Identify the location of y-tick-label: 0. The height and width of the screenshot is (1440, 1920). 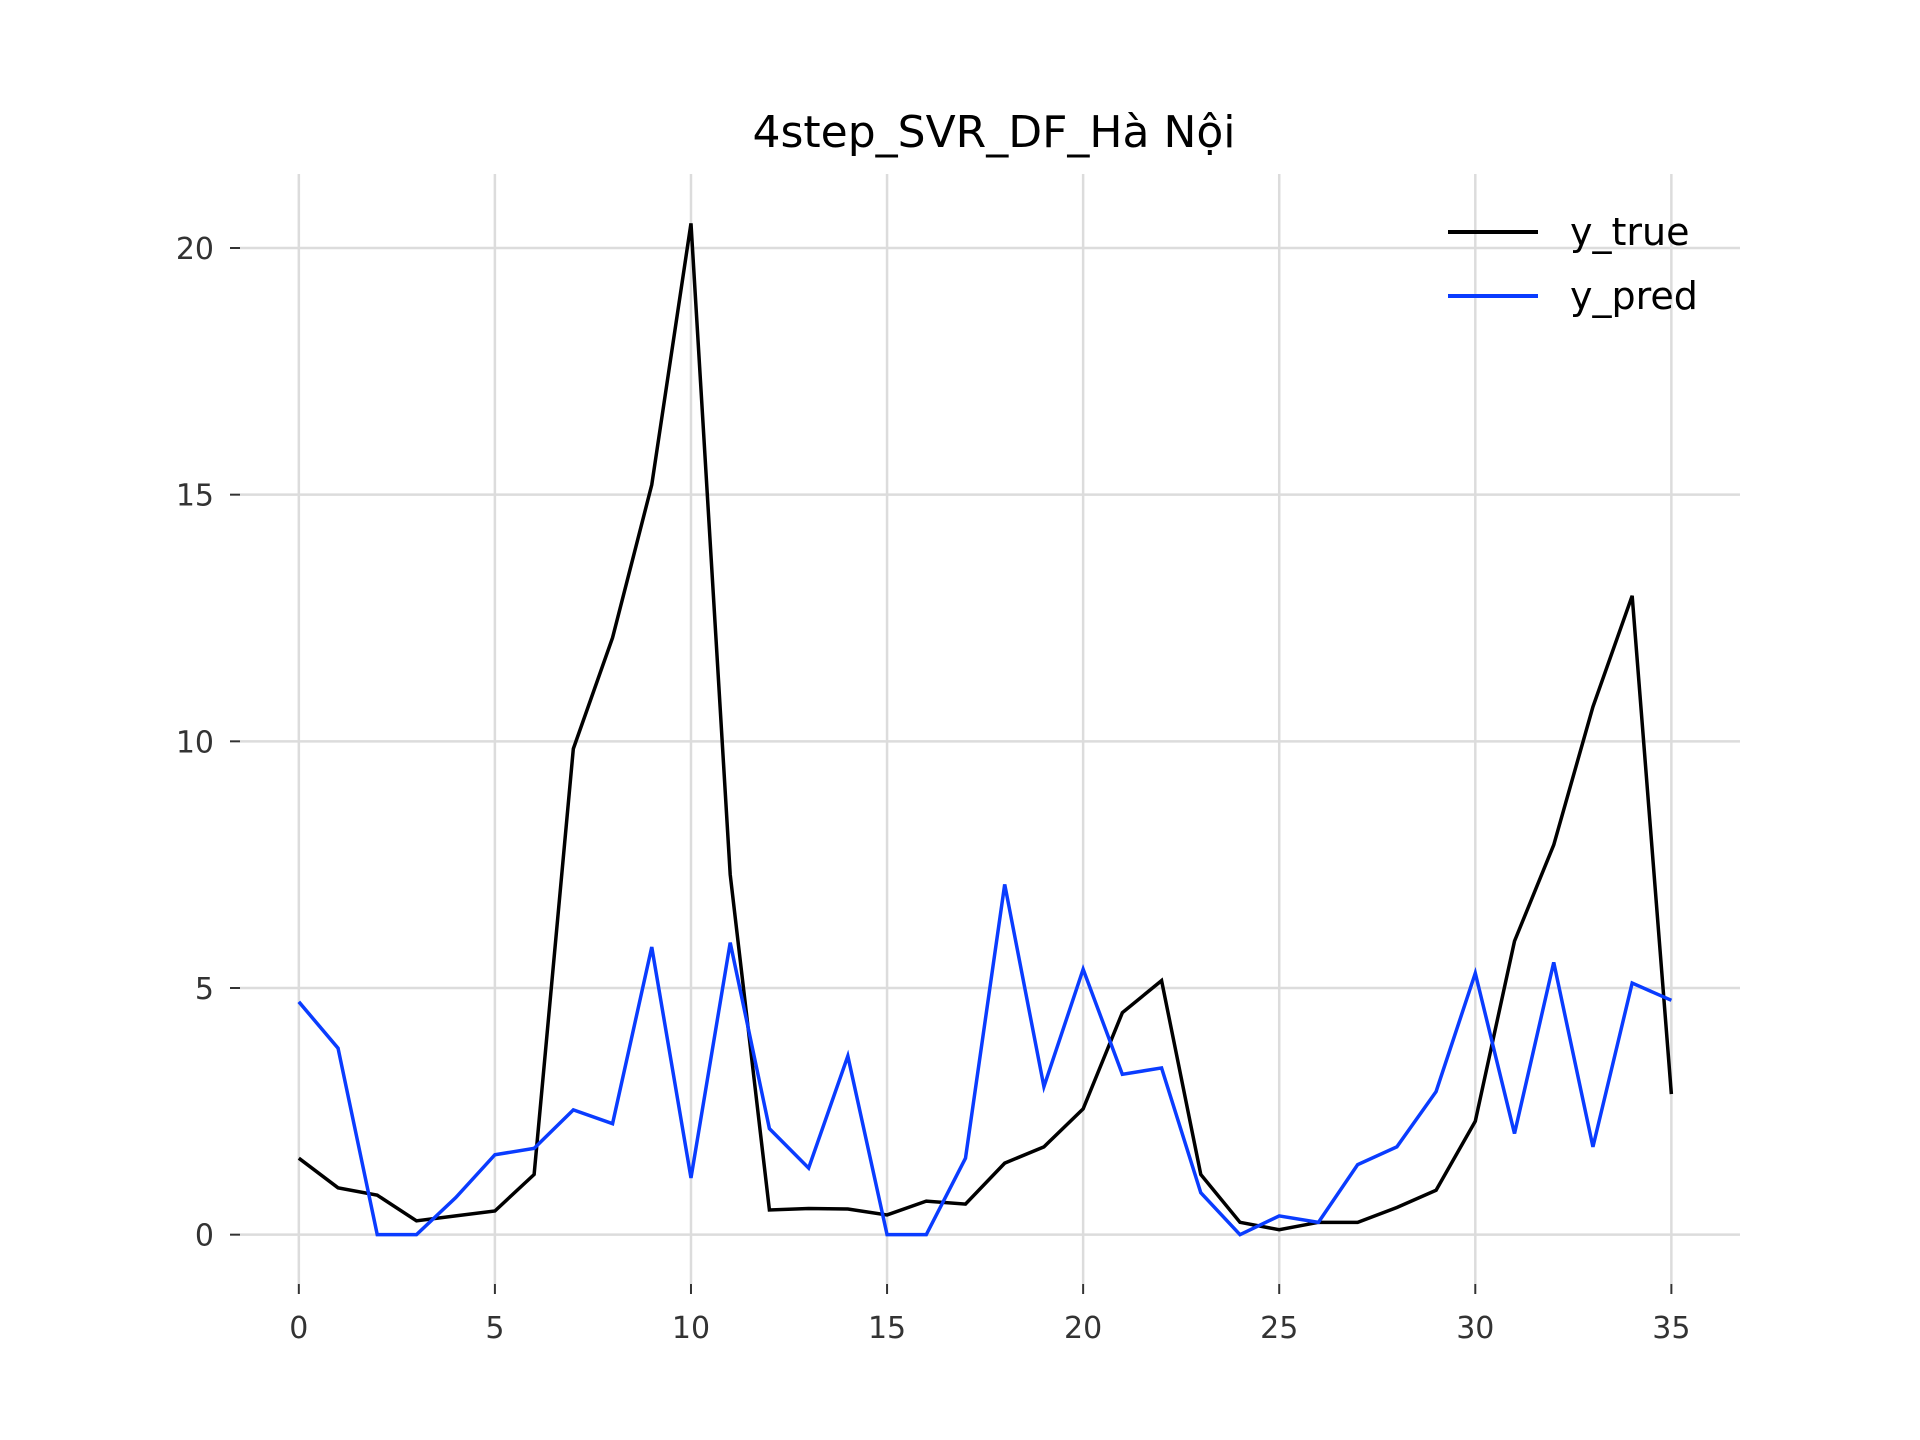
(204, 1236).